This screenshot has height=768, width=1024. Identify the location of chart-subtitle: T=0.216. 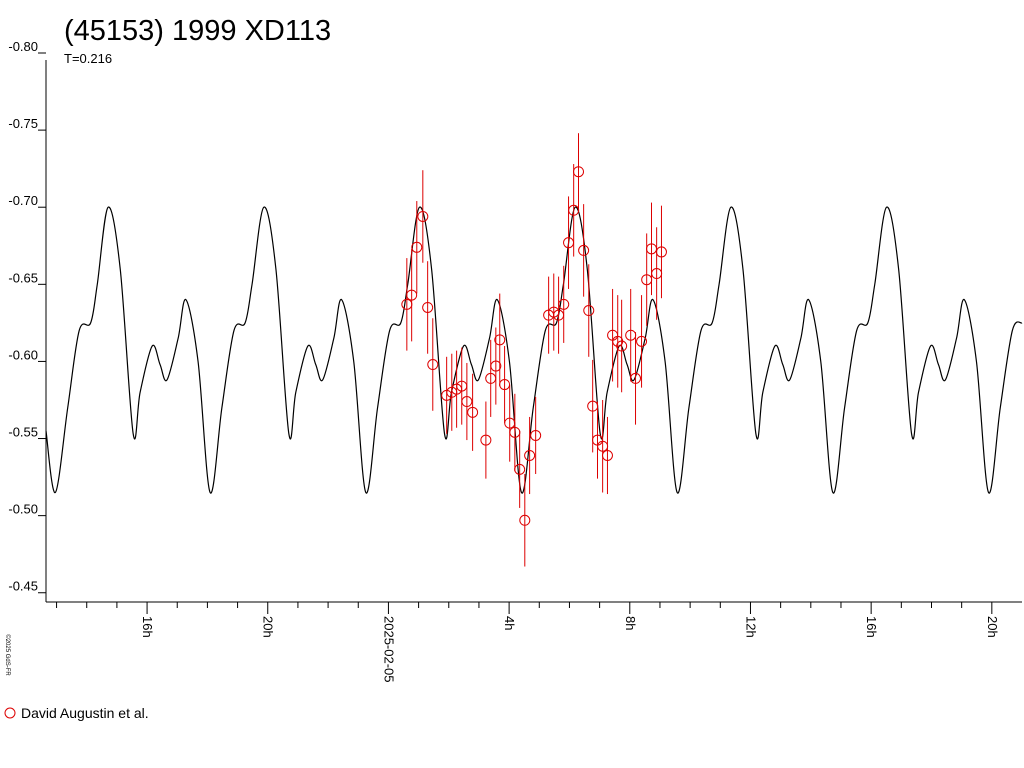
(88, 58).